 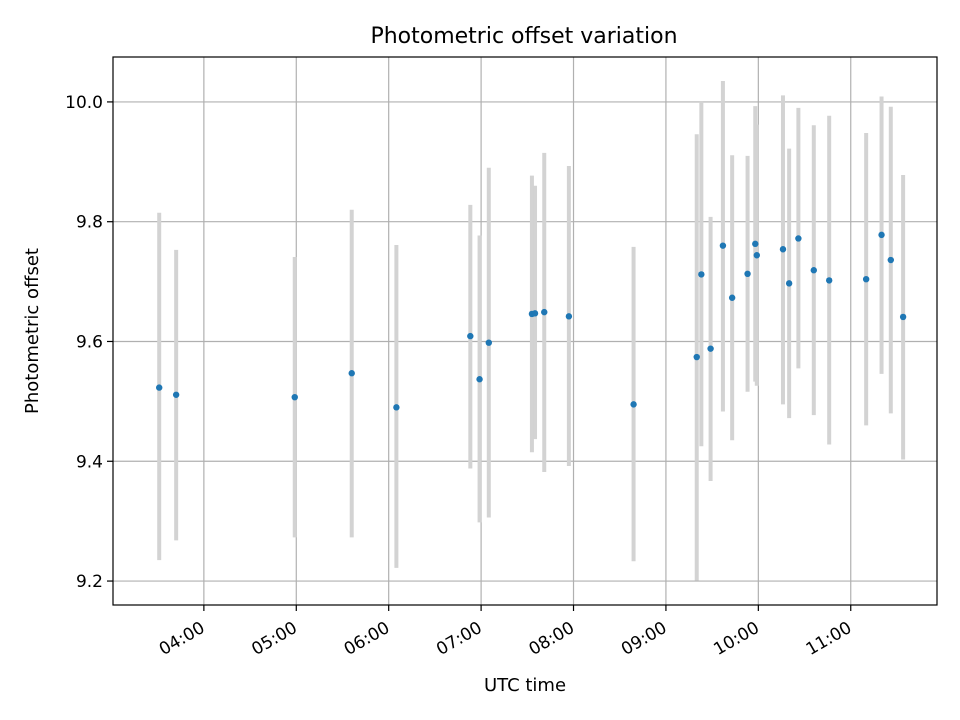 I want to click on y-axis-ticks: 9.2 9.4 9.6 9.8 10.0, so click(x=89, y=342).